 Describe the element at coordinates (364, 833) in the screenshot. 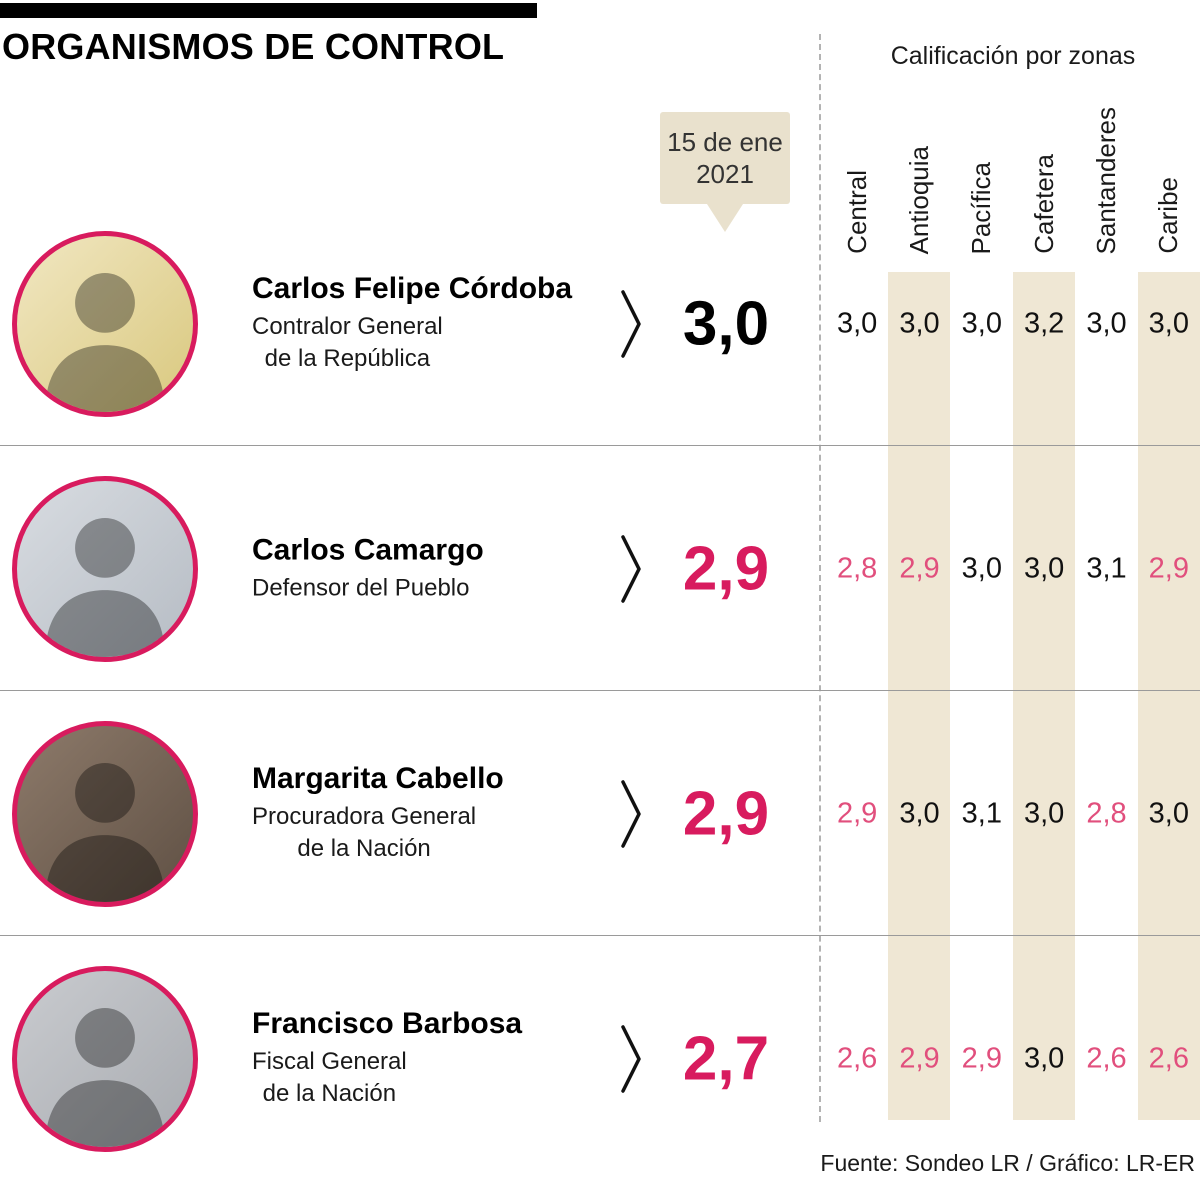

I see `official-role: Procuradora General de la Nación` at that location.